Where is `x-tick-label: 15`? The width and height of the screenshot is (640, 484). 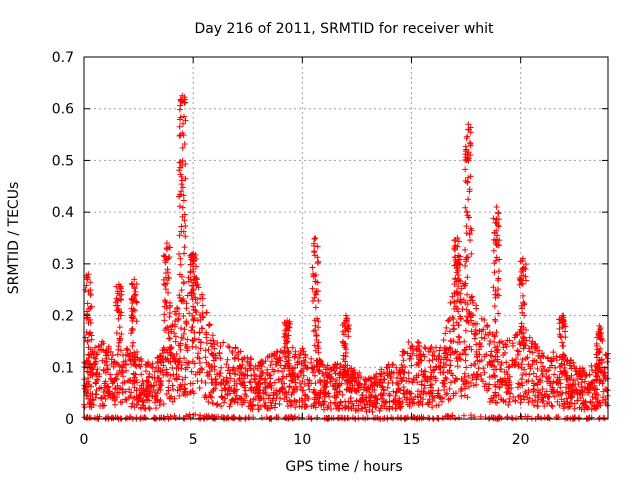 x-tick-label: 15 is located at coordinates (412, 440).